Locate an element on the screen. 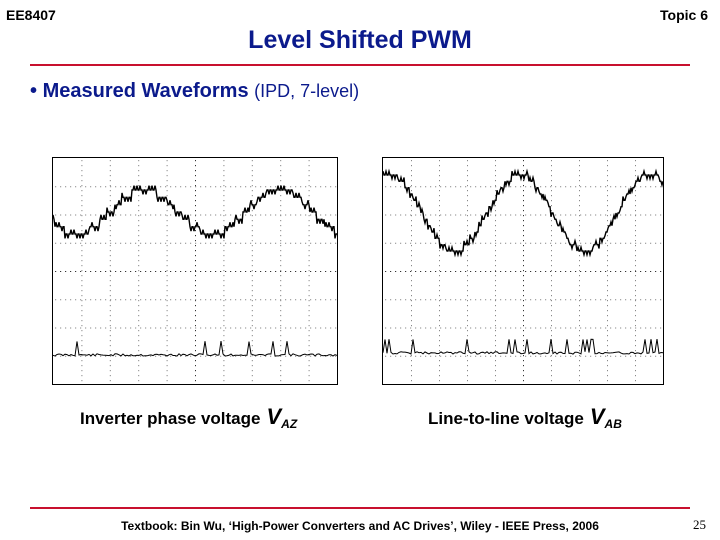 This screenshot has width=720, height=540. caption-text: Line-to-line voltage is located at coordinates (506, 418).